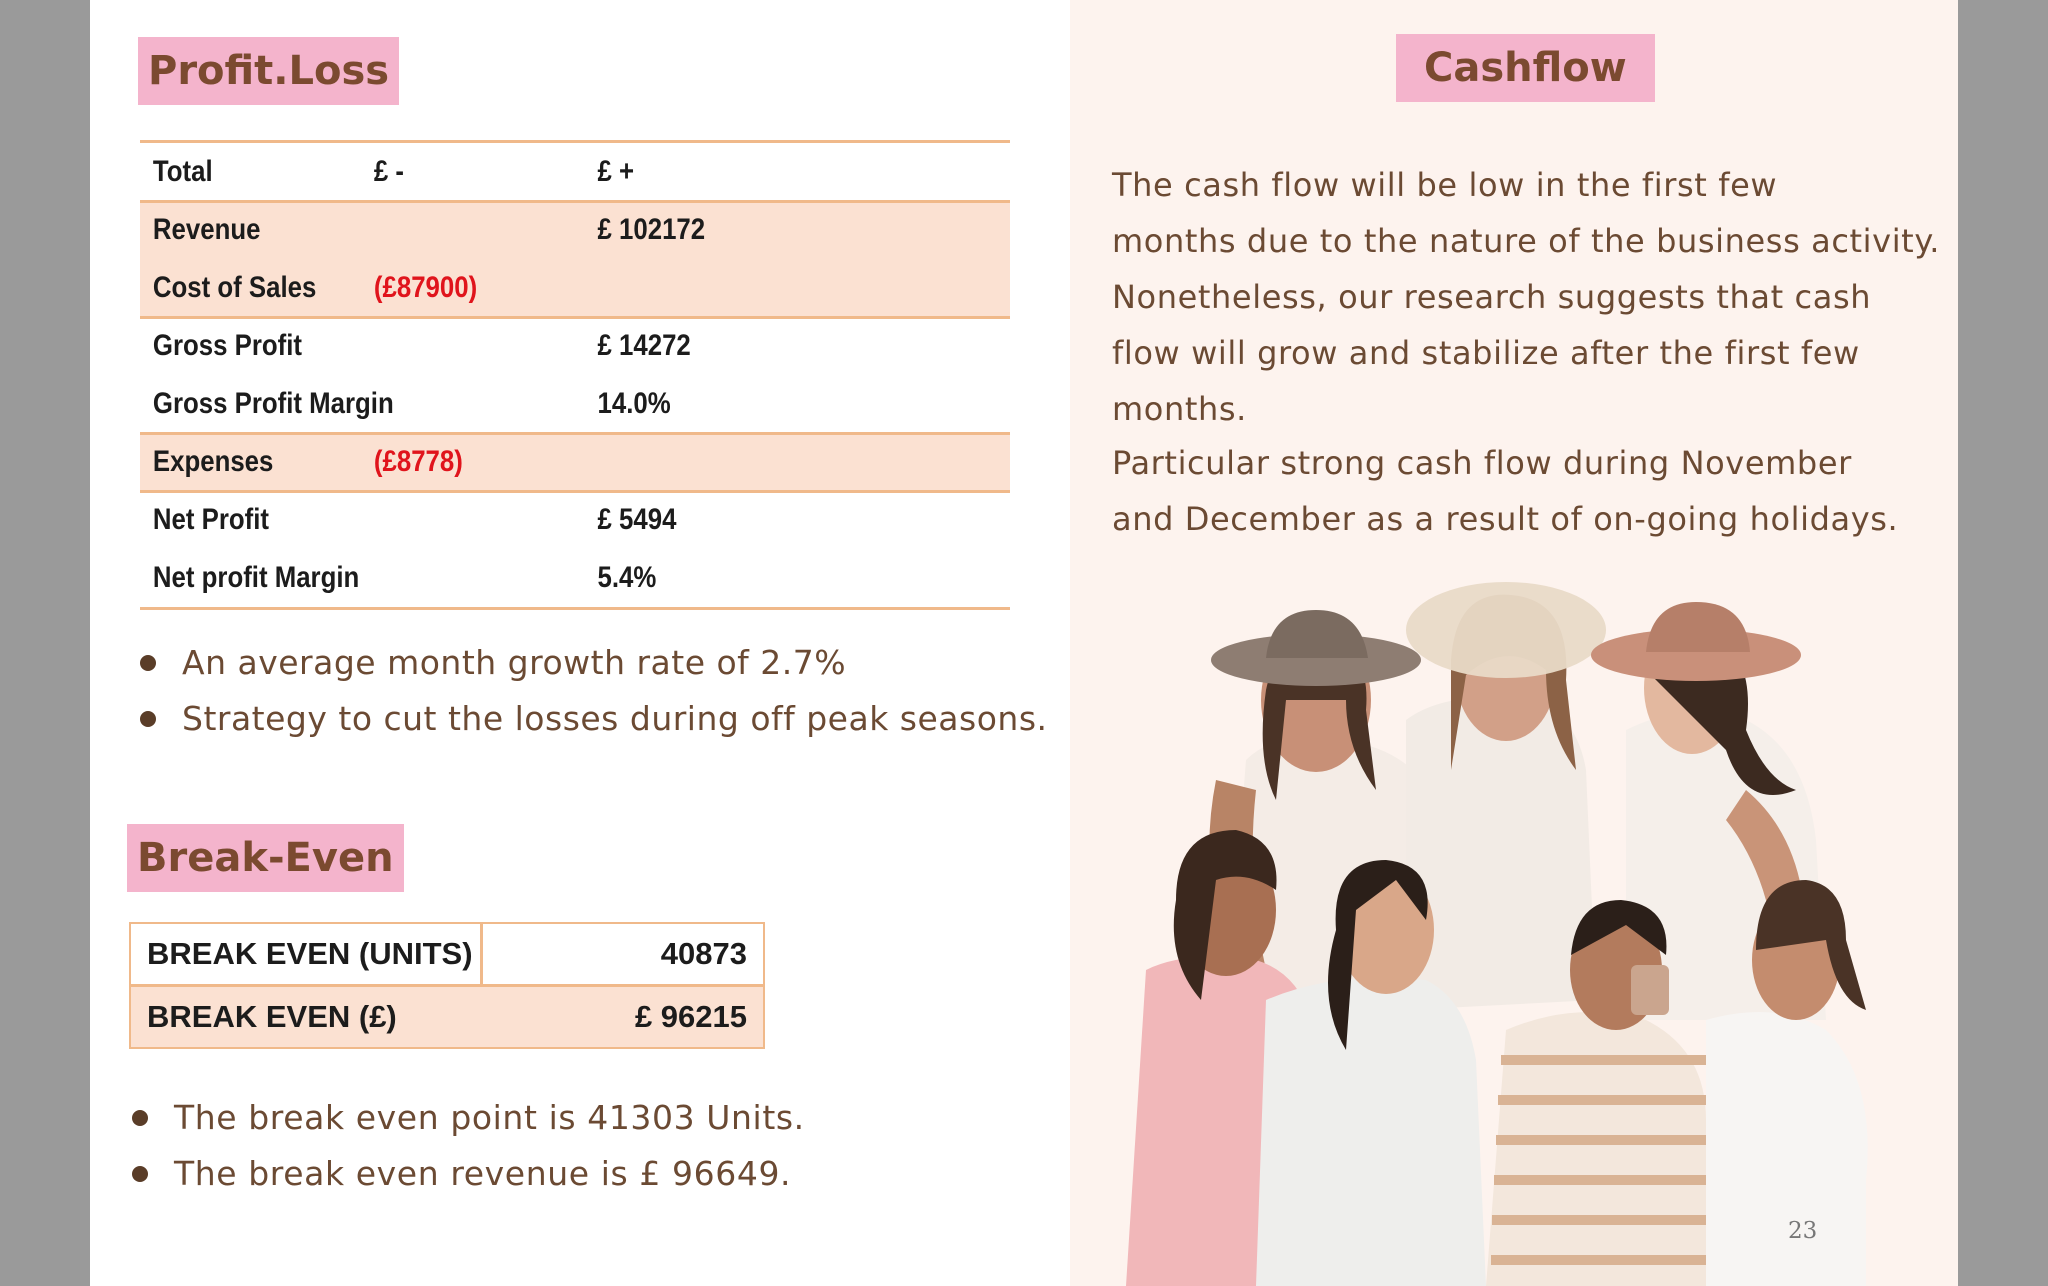 The width and height of the screenshot is (2048, 1286). I want to click on row-minus: (£87900), so click(425, 287).